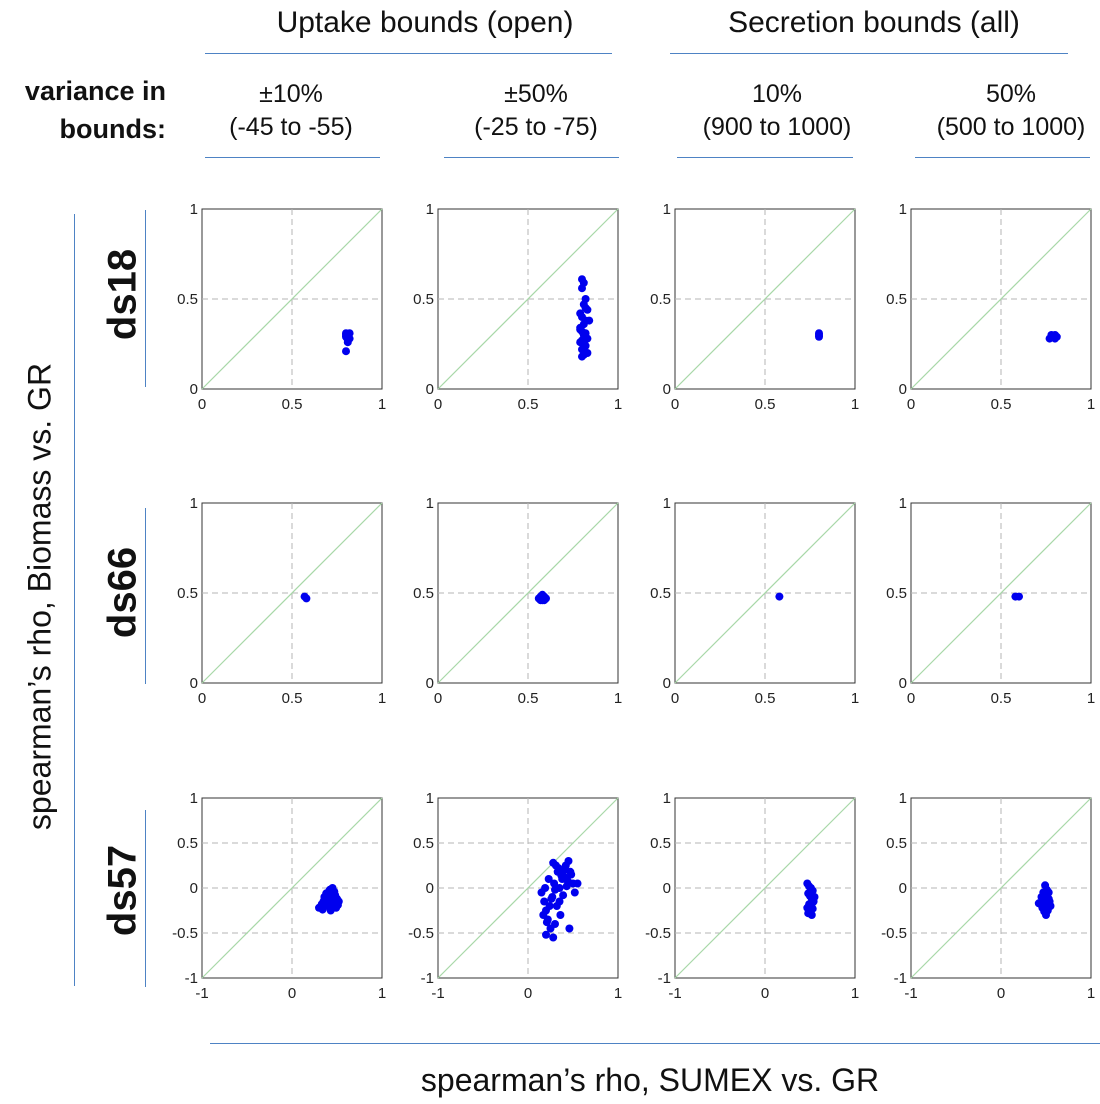  I want to click on column-label-4-range: (500 to 1000), so click(1011, 127).